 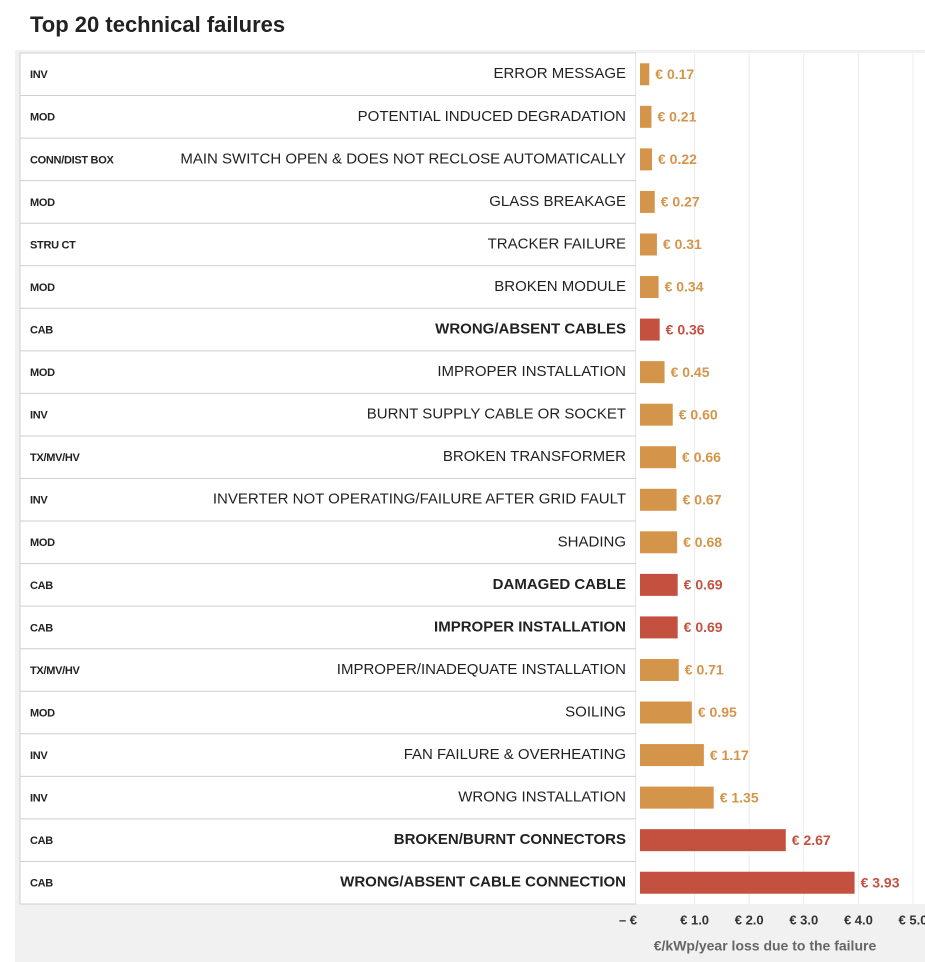 I want to click on category-label: SHADING, so click(x=592, y=541).